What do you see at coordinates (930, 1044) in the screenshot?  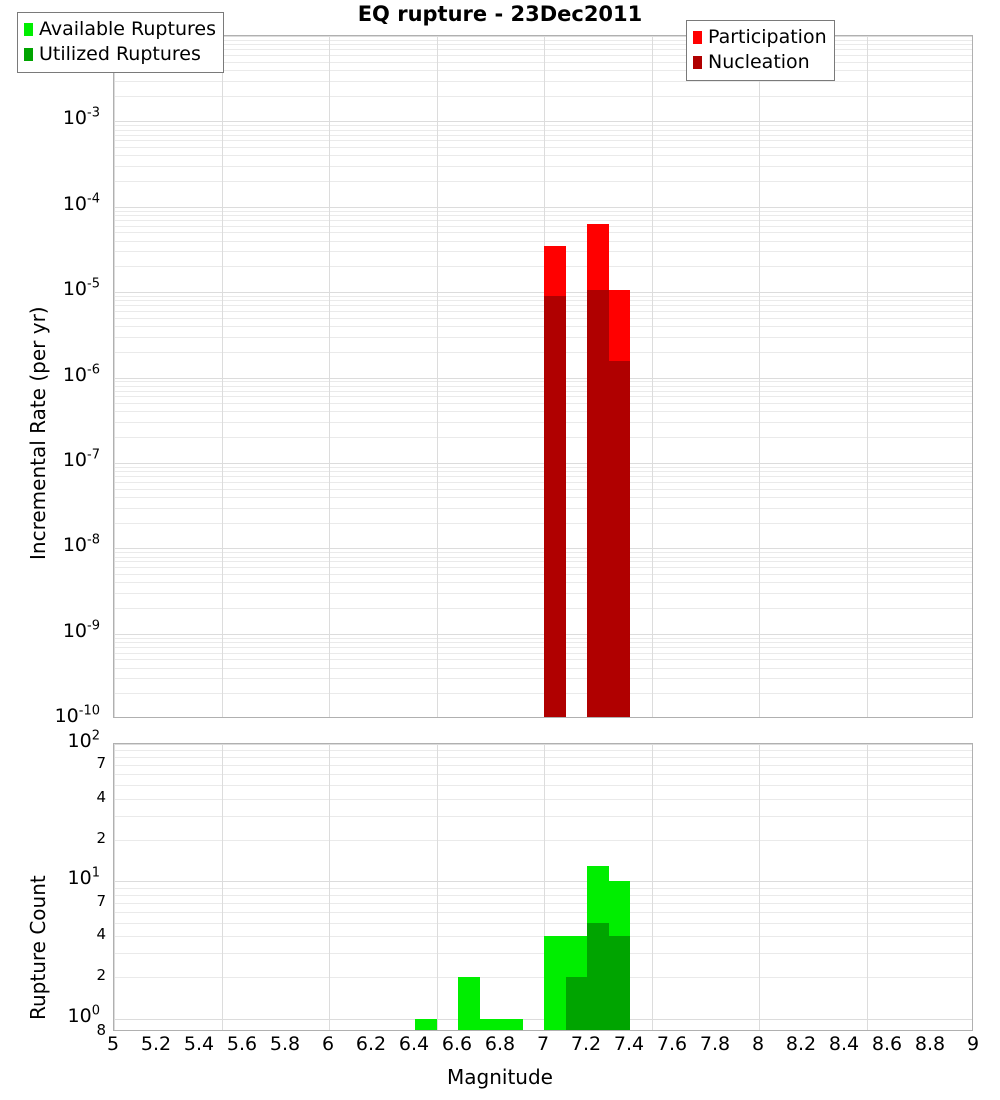 I see `x-tick-label: 8.8` at bounding box center [930, 1044].